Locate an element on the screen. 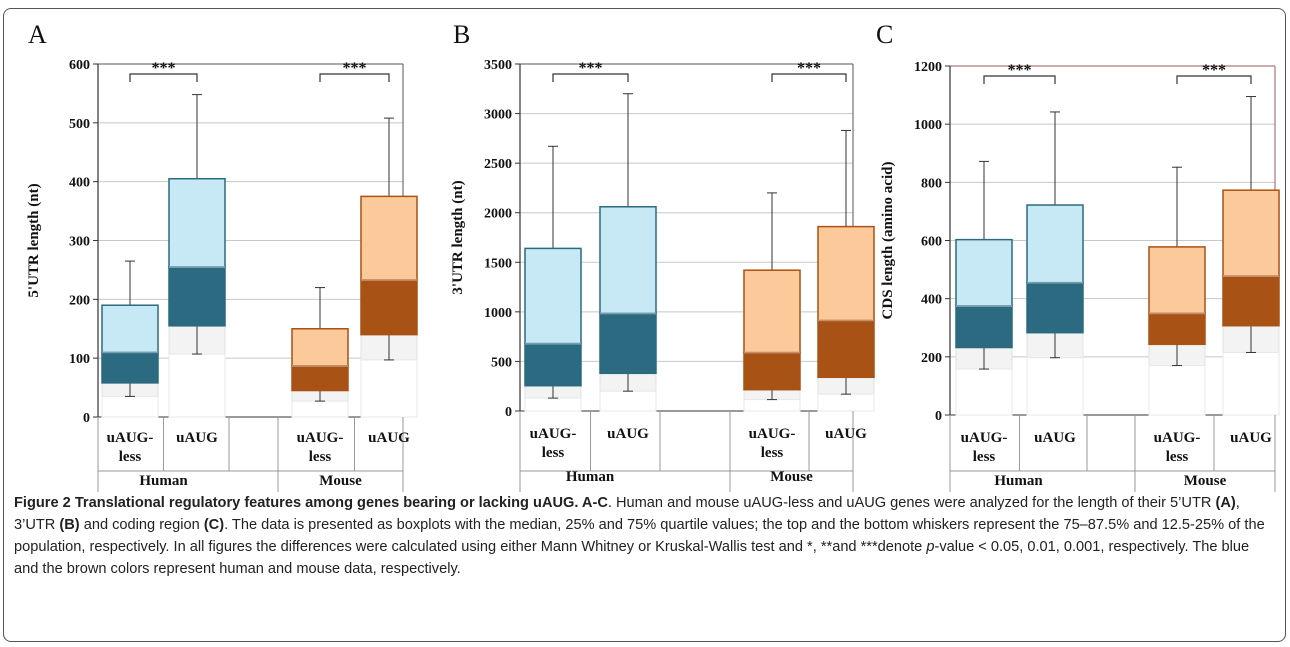  y-tick-label: 800 is located at coordinates (931, 183).